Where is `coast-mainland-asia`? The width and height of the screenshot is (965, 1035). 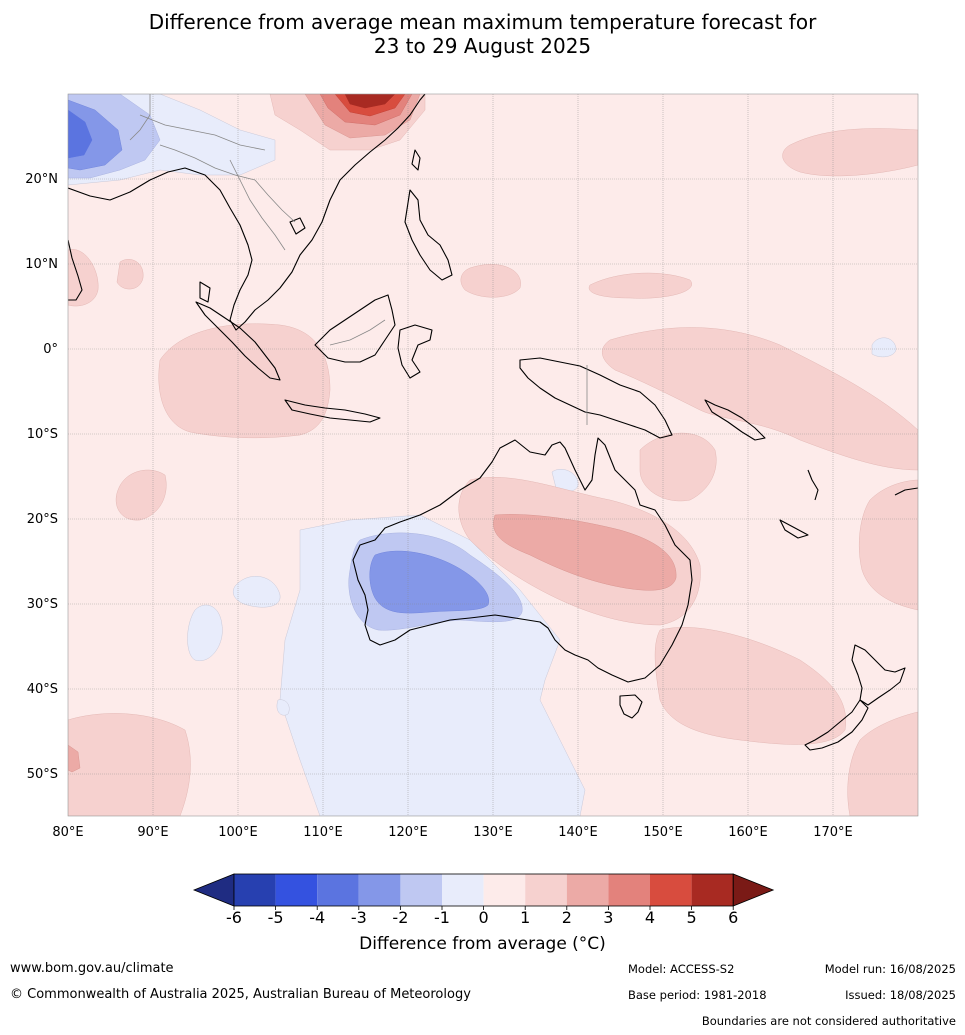
coast-mainland-asia is located at coordinates (247, 212).